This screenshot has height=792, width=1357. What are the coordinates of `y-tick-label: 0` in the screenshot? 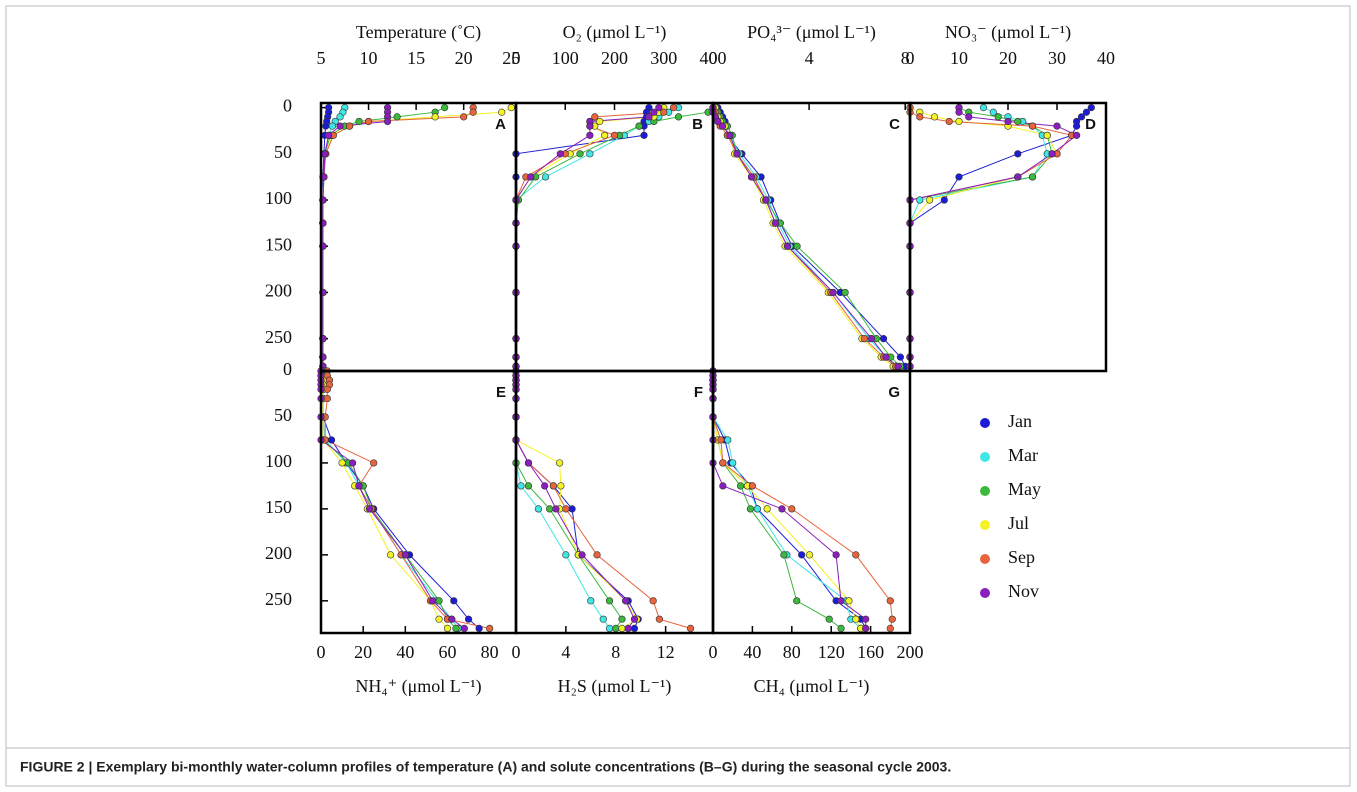 It's located at (287, 369).